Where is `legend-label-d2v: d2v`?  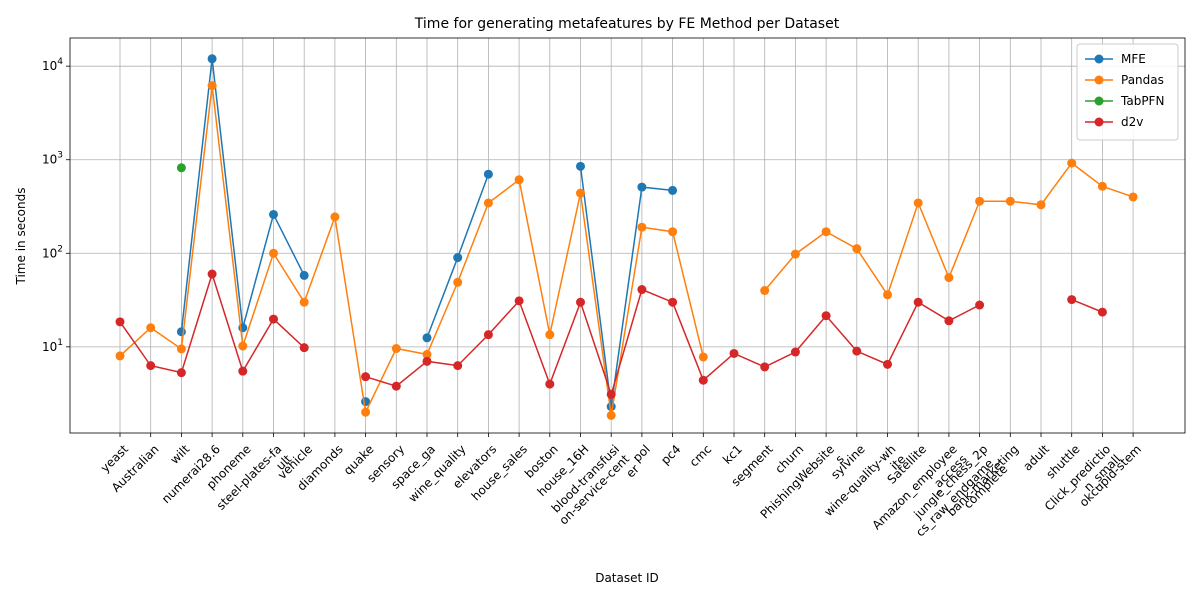 legend-label-d2v: d2v is located at coordinates (1132, 122).